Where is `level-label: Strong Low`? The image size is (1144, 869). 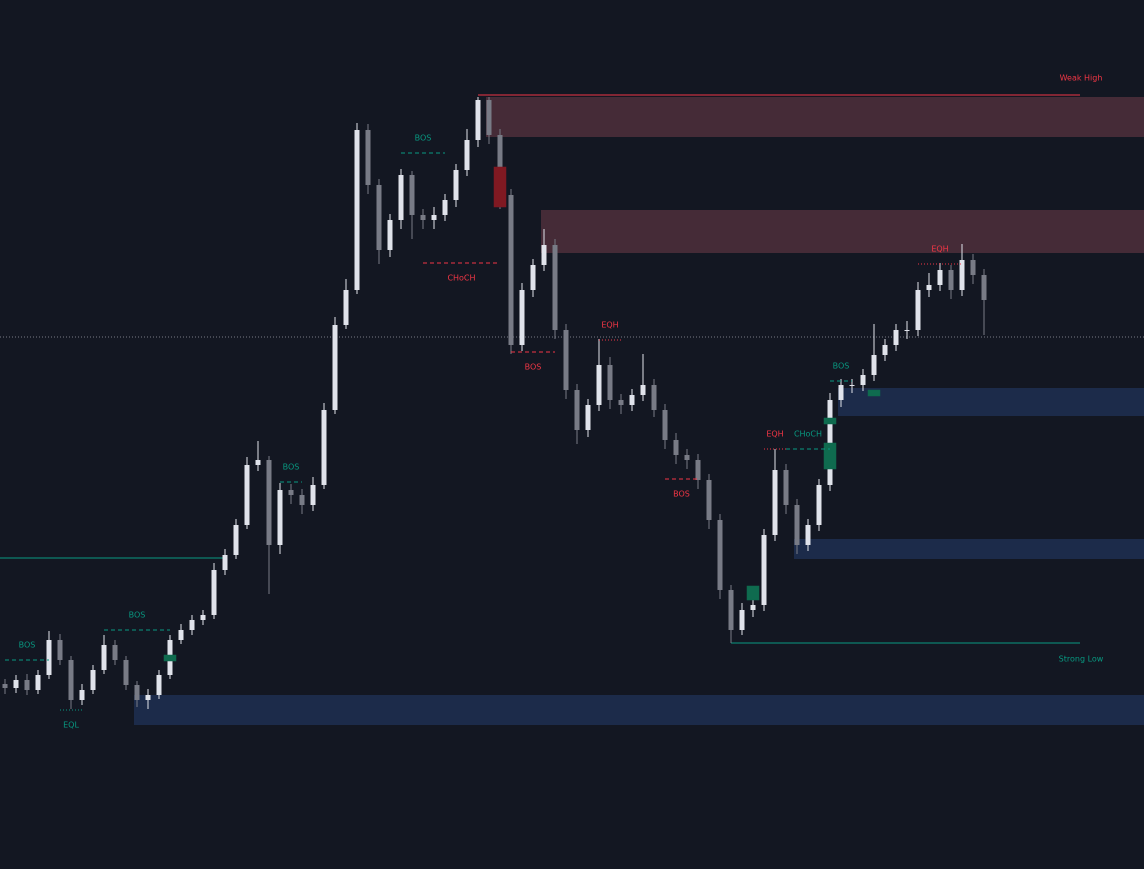
level-label: Strong Low is located at coordinates (1081, 659).